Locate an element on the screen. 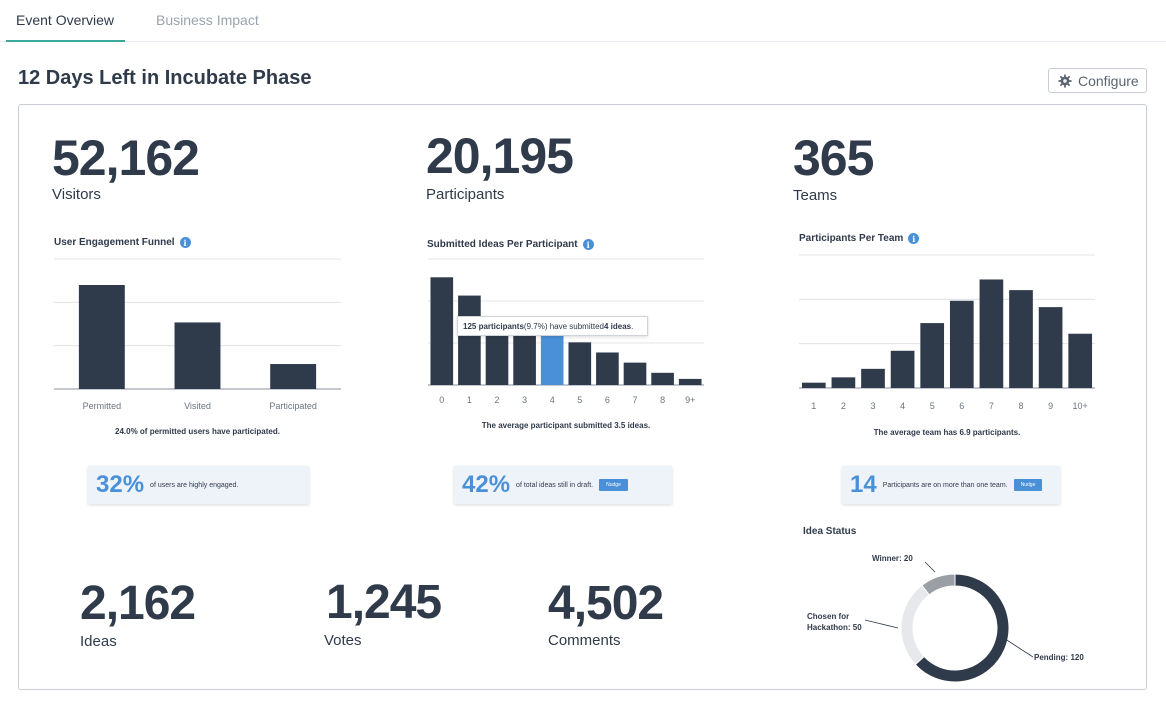 This screenshot has height=701, width=1166. ideas-per-participant-title-text: Submitted Ideas Per Participant is located at coordinates (502, 244).